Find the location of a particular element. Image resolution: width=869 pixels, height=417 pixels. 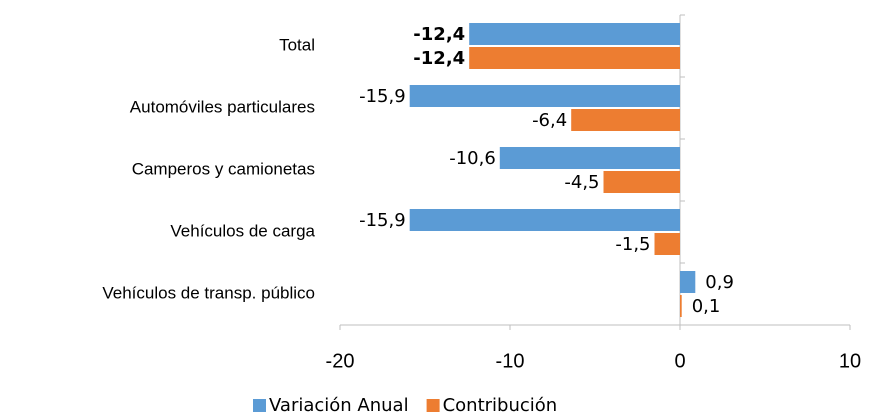

value-label: 0,9 is located at coordinates (719, 282).